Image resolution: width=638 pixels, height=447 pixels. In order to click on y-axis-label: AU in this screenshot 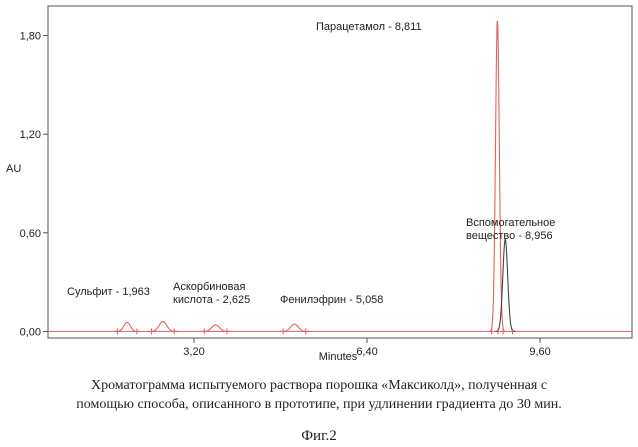, I will do `click(13, 169)`.